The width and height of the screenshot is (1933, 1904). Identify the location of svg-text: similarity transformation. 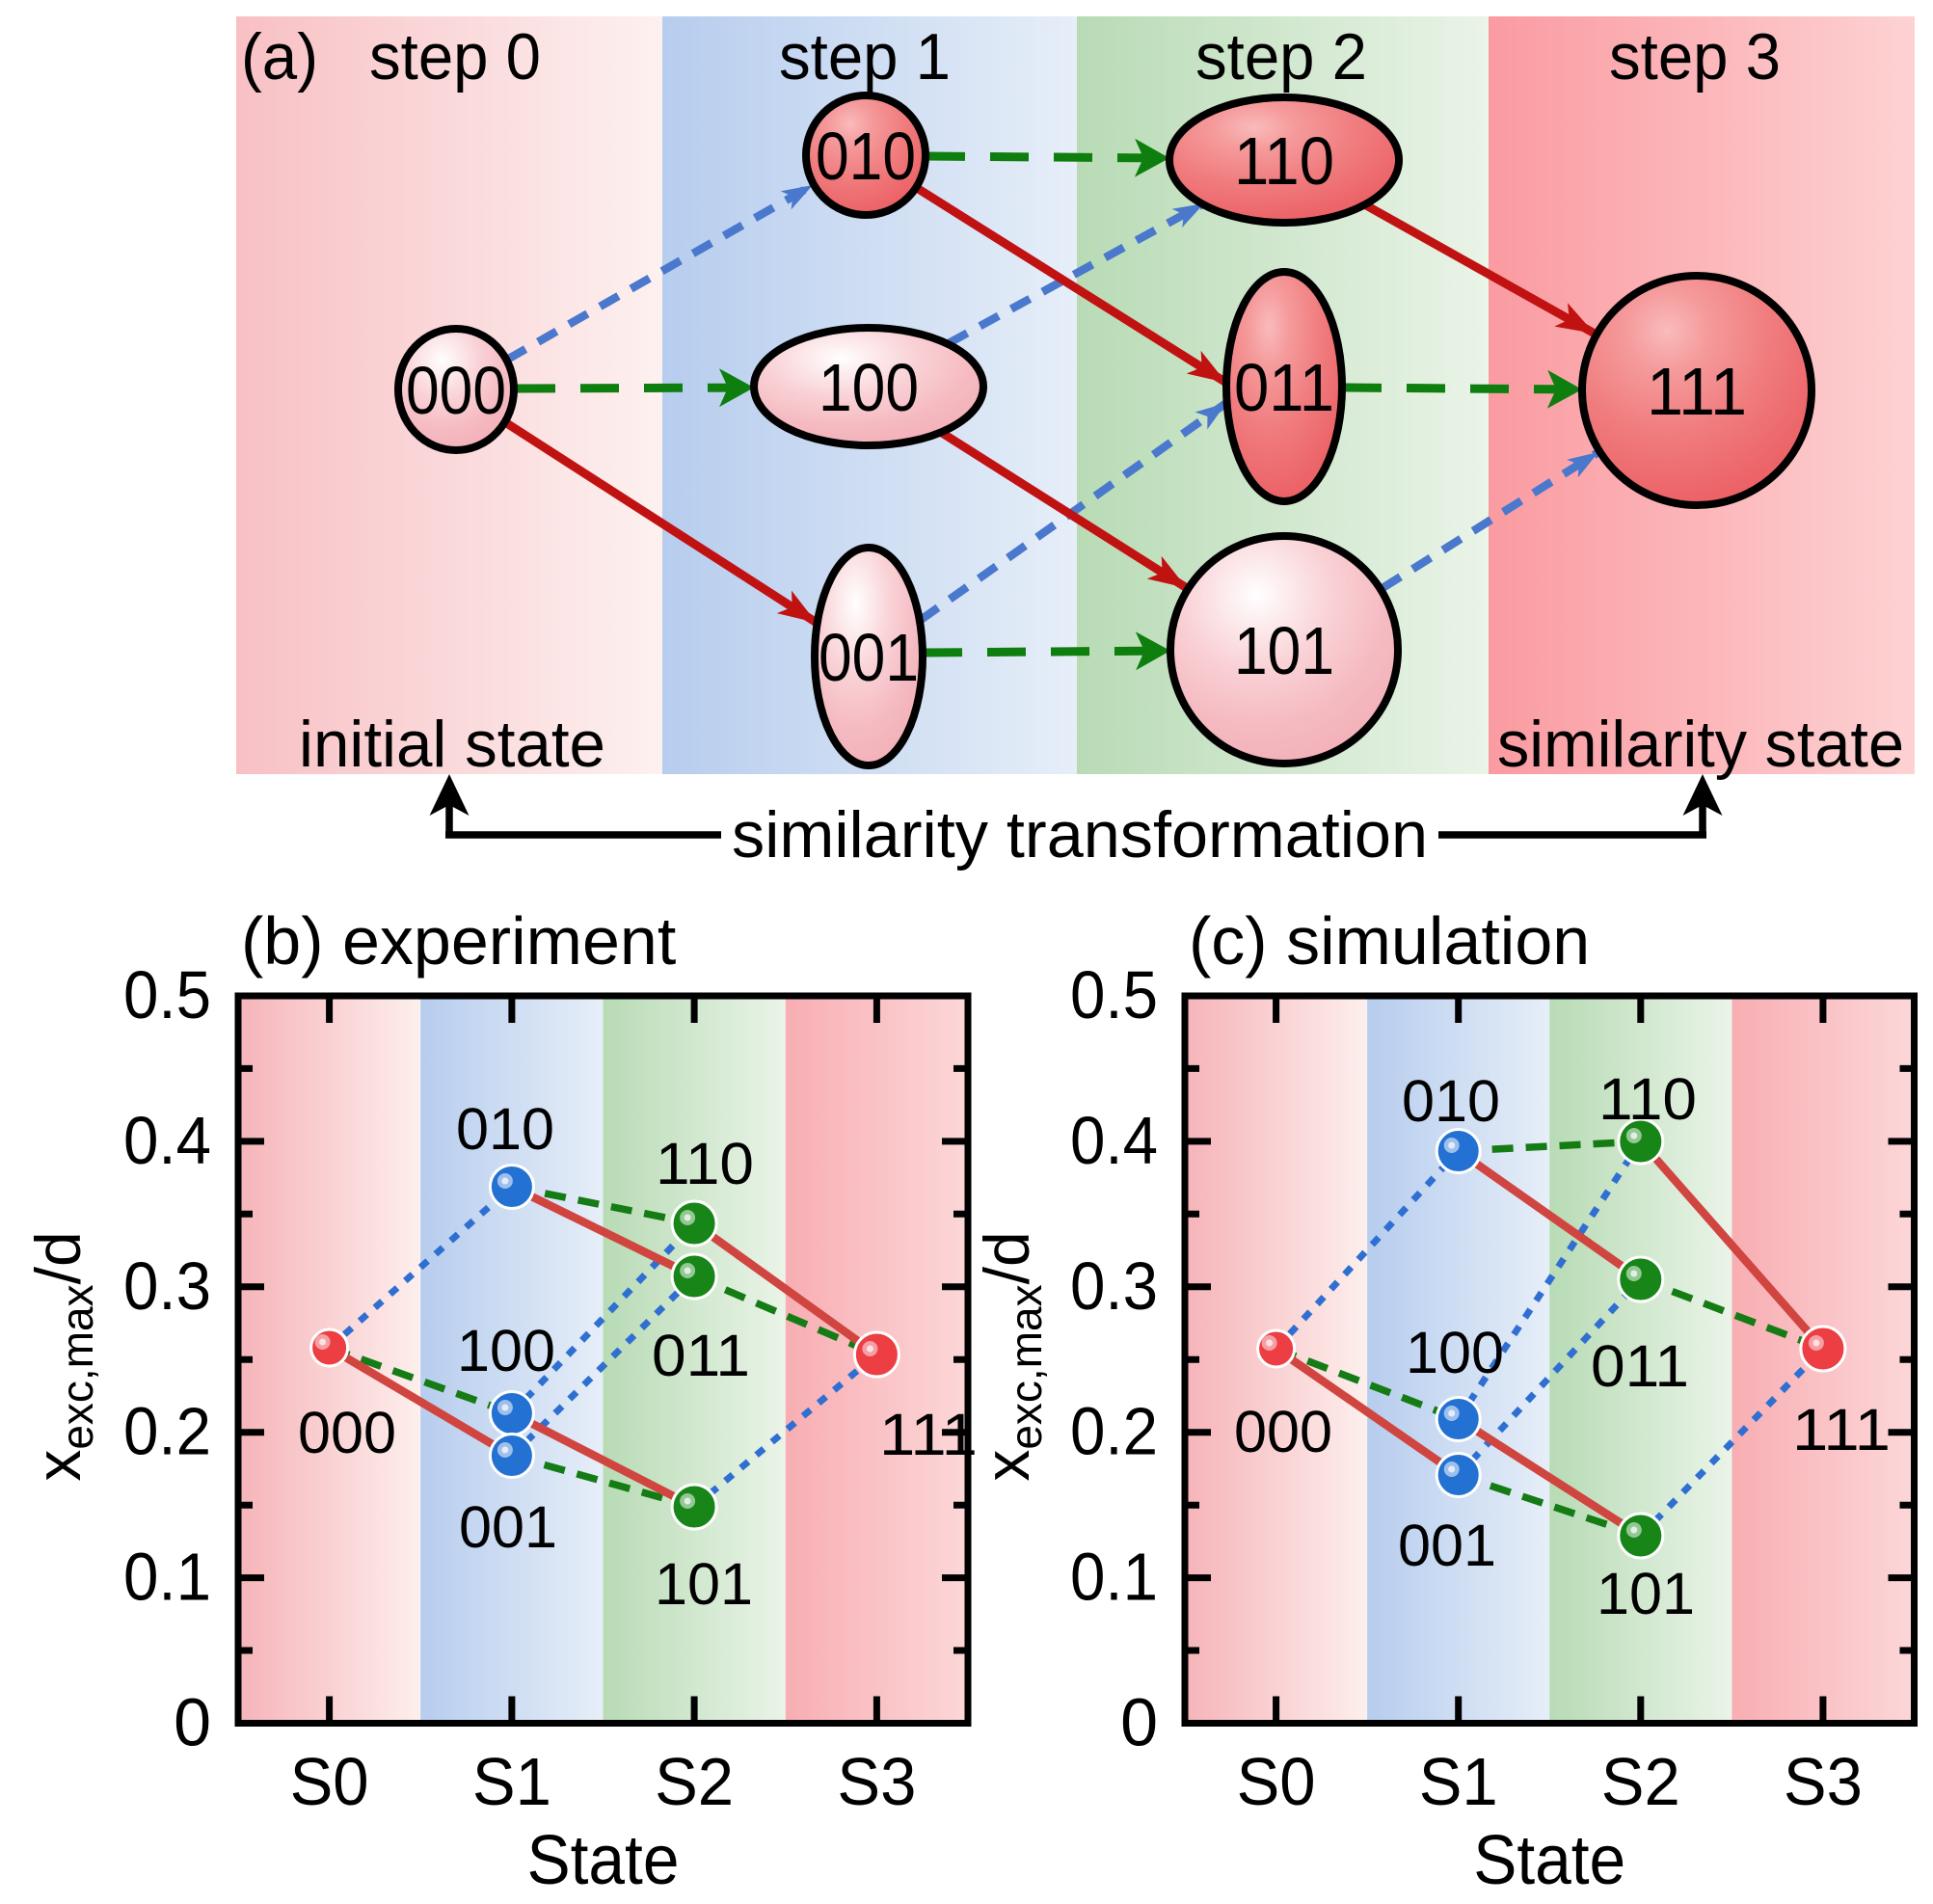
(1080, 835).